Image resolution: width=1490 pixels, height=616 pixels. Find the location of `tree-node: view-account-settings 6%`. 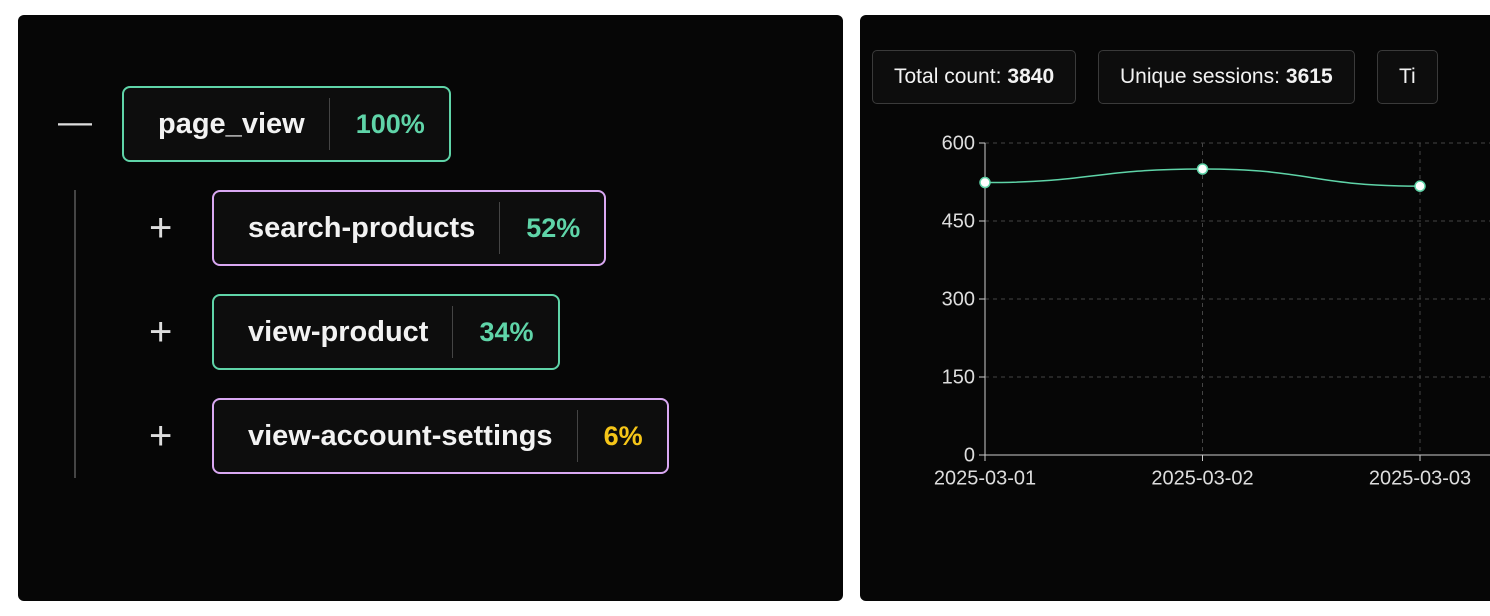

tree-node: view-account-settings 6% is located at coordinates (440, 436).